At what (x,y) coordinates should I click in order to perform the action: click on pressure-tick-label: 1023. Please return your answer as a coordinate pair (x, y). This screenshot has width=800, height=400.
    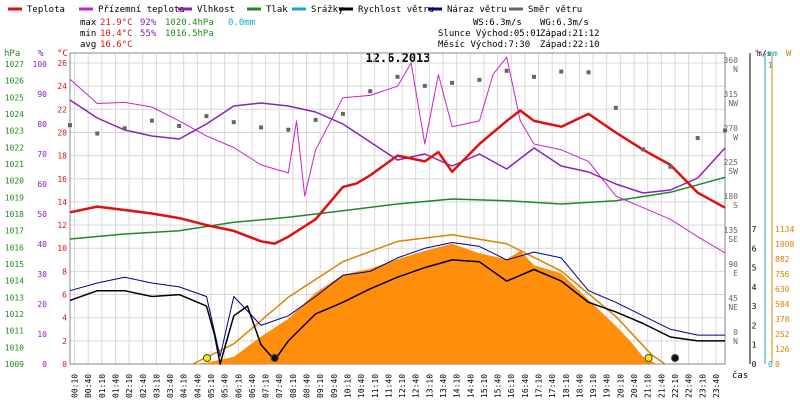
    Looking at the image, I should click on (14, 131).